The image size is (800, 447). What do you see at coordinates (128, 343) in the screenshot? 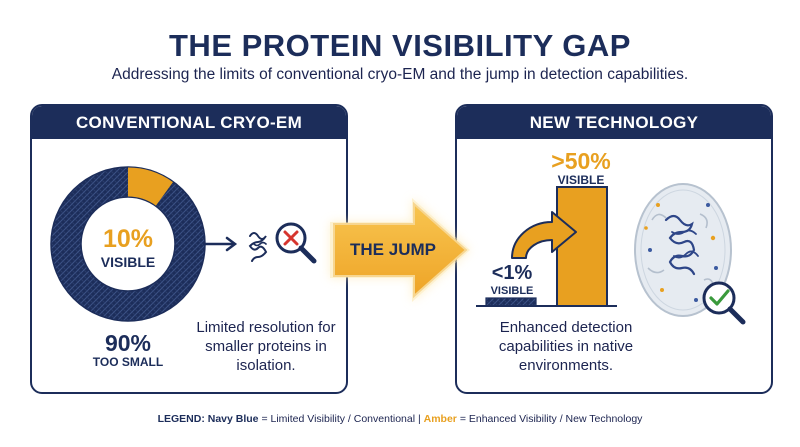
I see `too-small-percentage: 90%` at bounding box center [128, 343].